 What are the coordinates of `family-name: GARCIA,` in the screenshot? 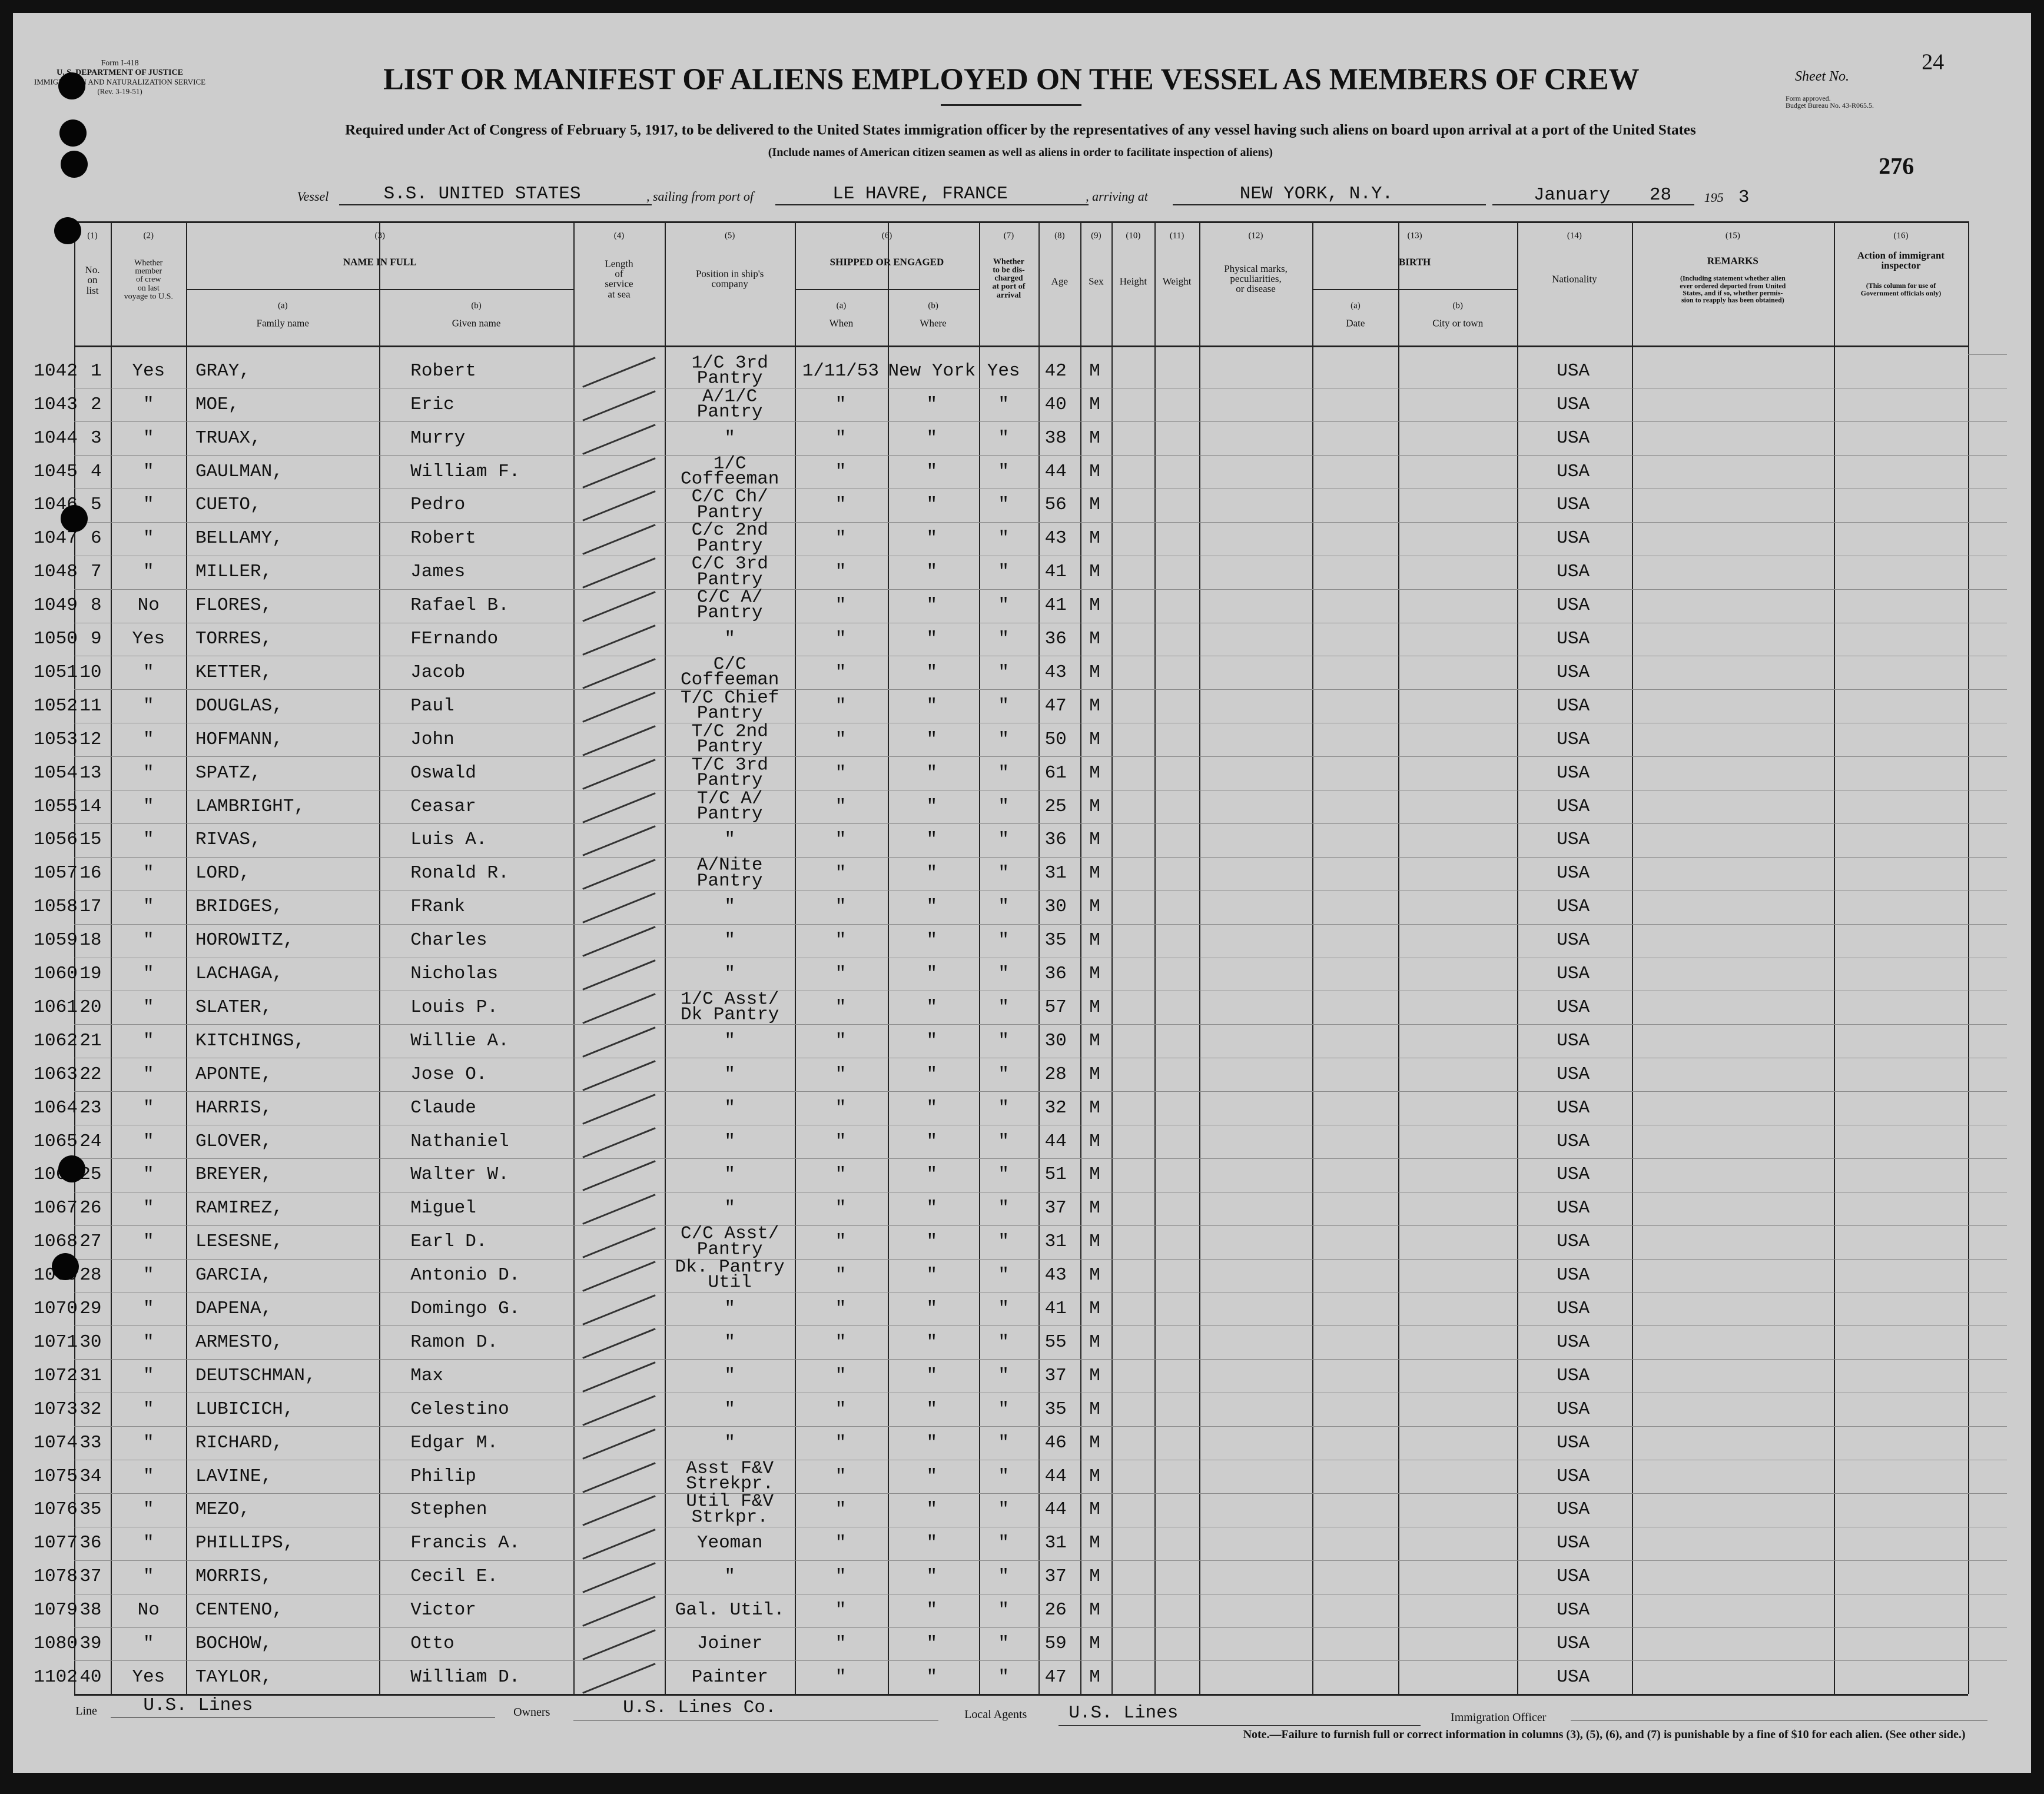 It's located at (234, 1275).